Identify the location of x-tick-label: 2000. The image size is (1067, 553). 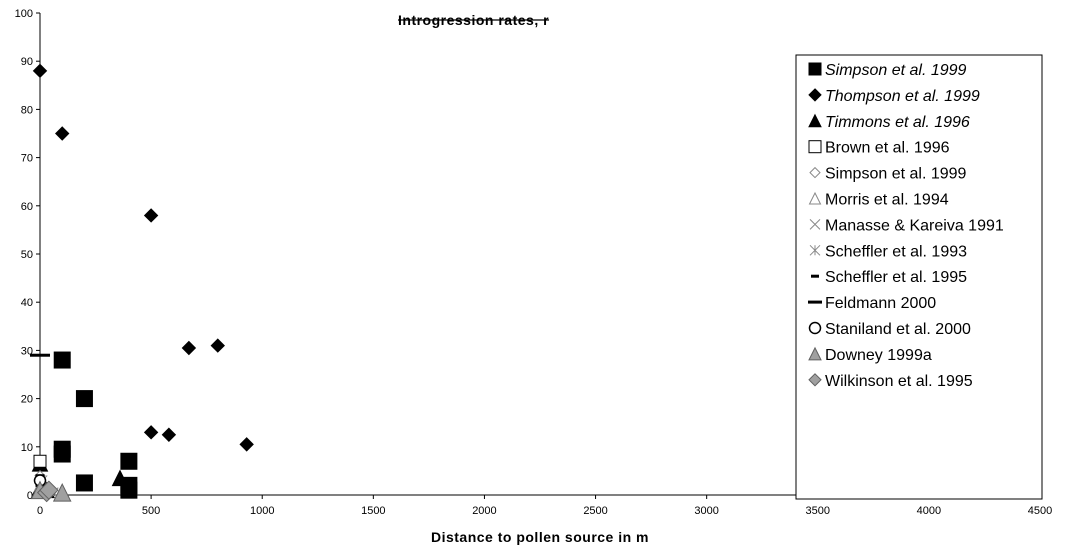
(484, 511).